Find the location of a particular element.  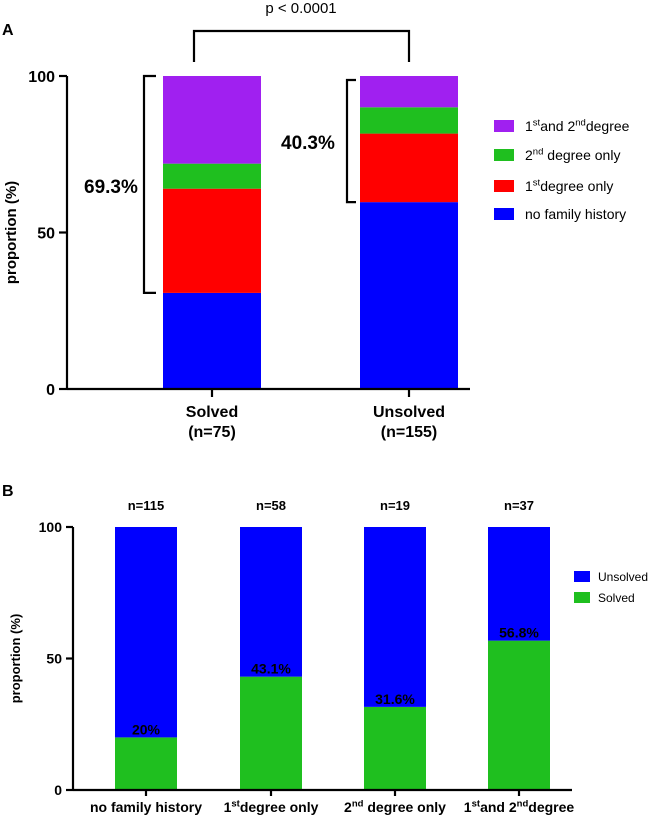

x-category-label: 1stdegree only is located at coordinates (271, 807).